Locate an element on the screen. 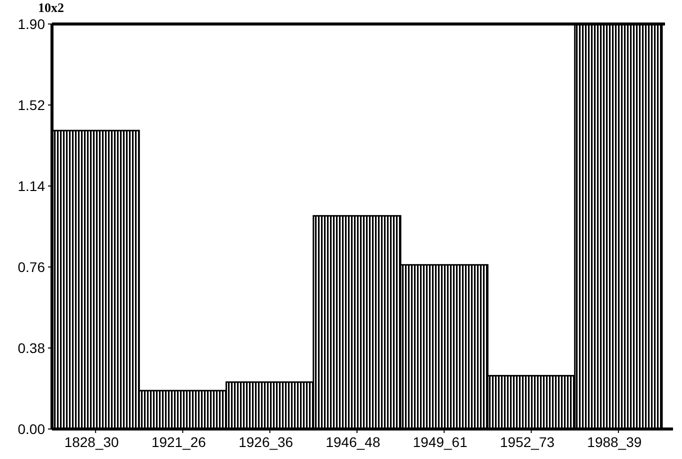 Image resolution: width=682 pixels, height=459 pixels. y-tick-label: 0.76 is located at coordinates (32, 266).